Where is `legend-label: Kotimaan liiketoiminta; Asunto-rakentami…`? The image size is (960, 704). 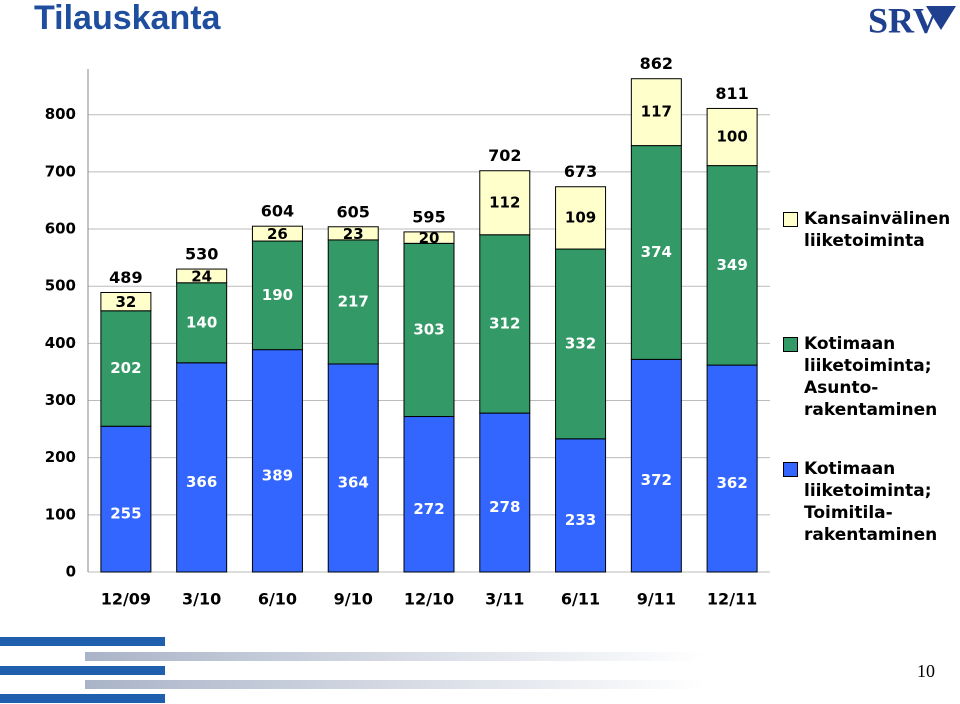
legend-label: Kotimaan liiketoiminta; Asunto-rakentami… is located at coordinates (871, 377).